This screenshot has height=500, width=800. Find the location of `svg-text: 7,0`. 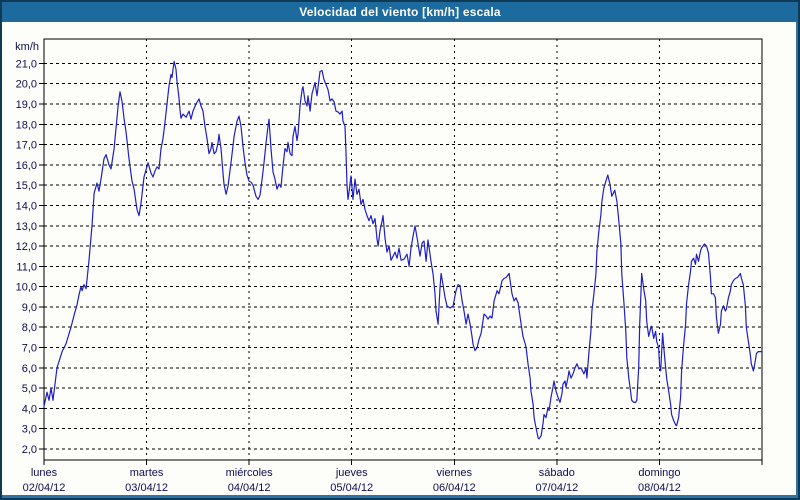

svg-text: 7,0 is located at coordinates (29, 349).